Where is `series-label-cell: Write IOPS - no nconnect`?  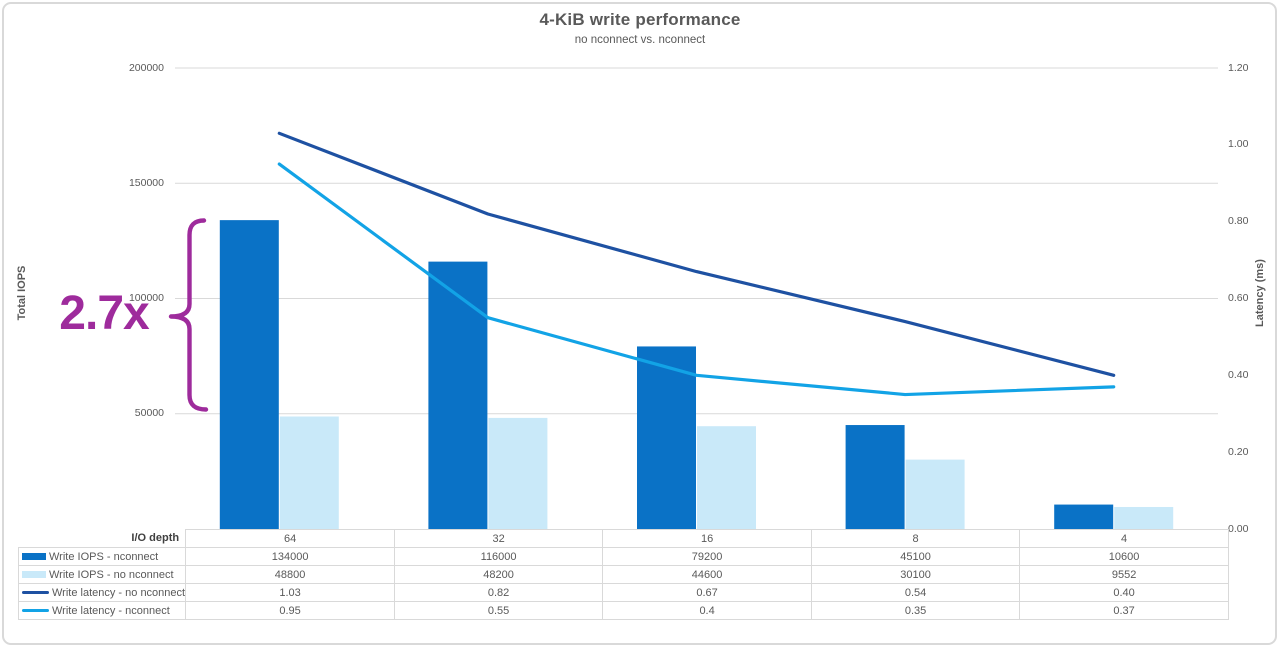 series-label-cell: Write IOPS - no nconnect is located at coordinates (102, 574).